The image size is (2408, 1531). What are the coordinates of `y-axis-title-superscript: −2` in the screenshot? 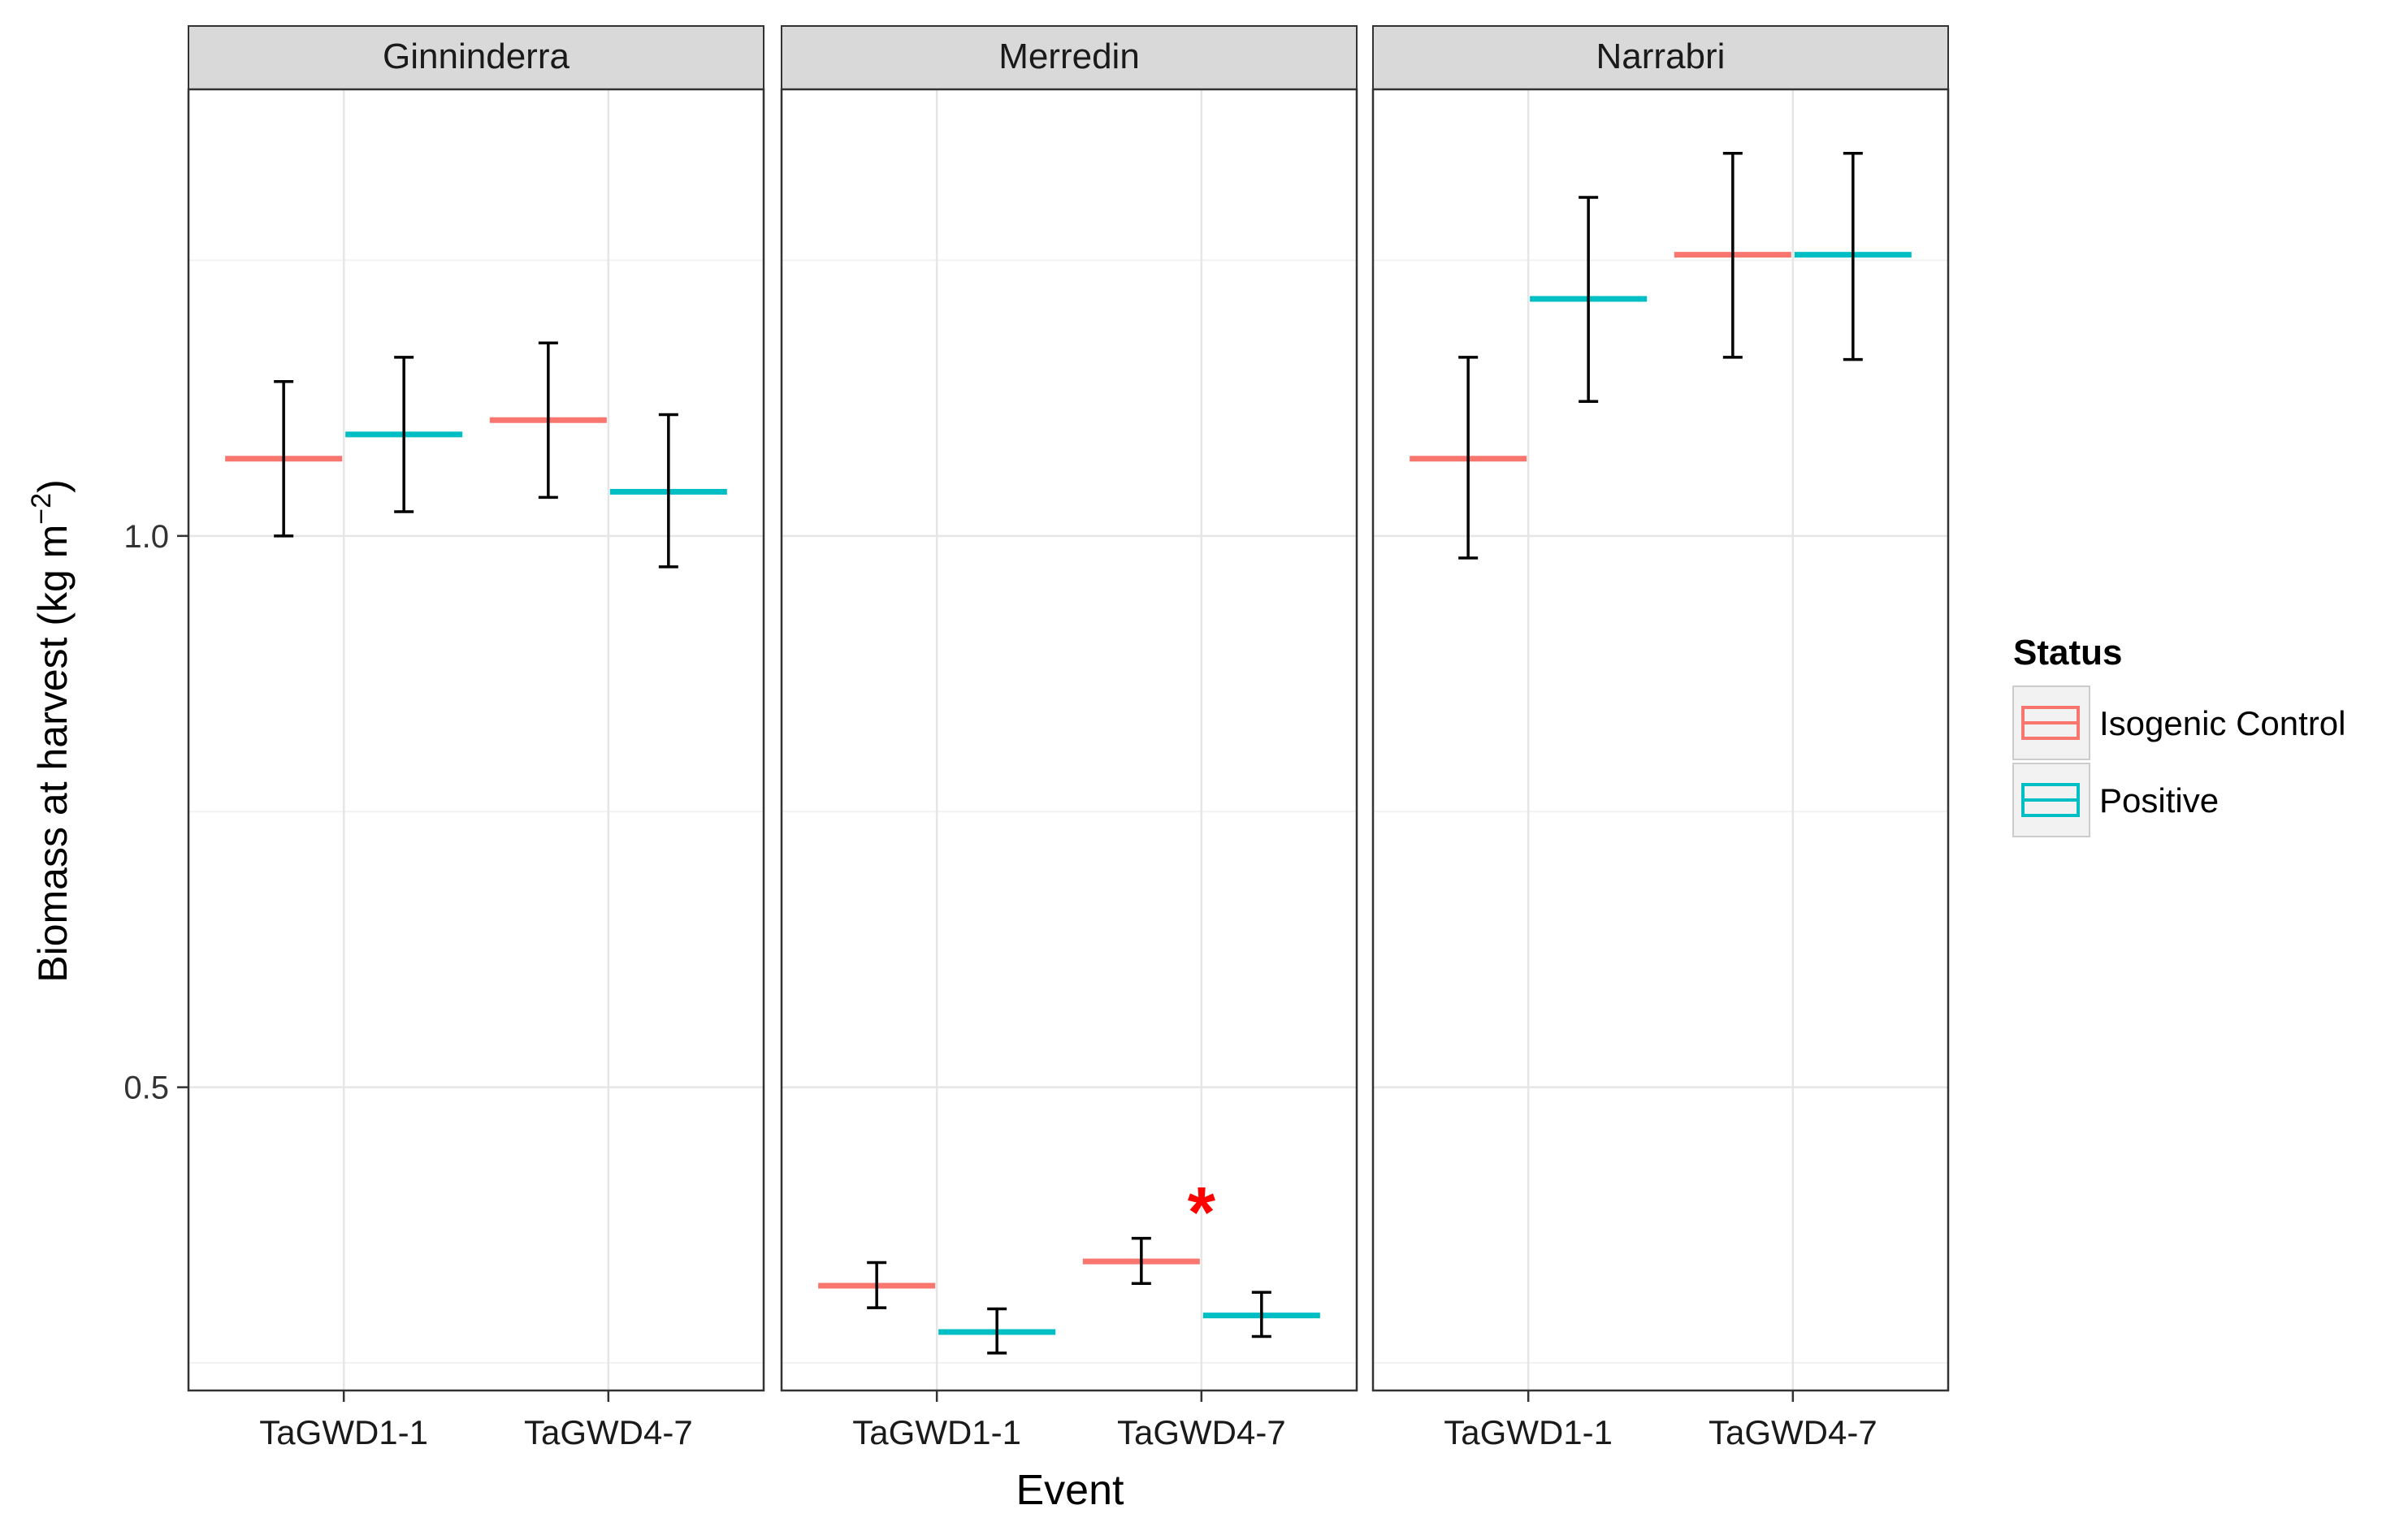 It's located at (41, 509).